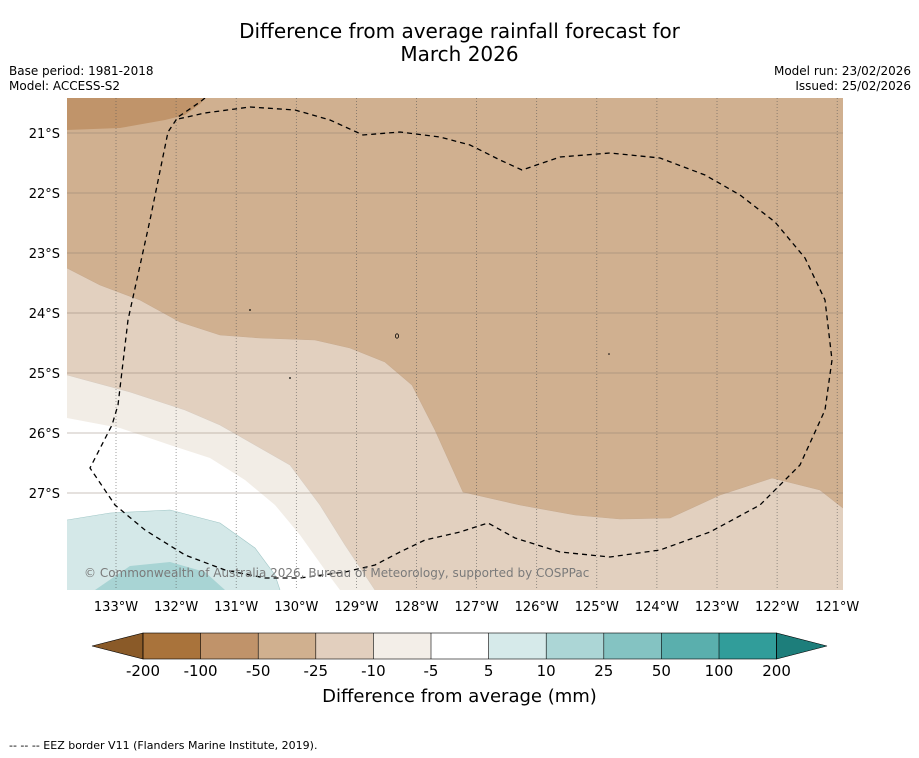  What do you see at coordinates (459, 696) in the screenshot?
I see `colorbar-title: Difference from average (mm)` at bounding box center [459, 696].